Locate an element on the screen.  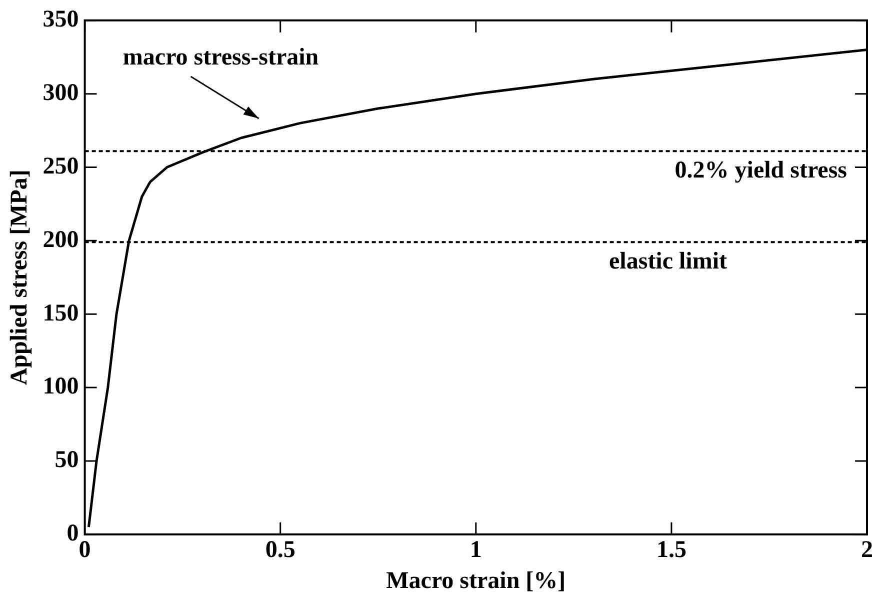
y-tick-label: 250 is located at coordinates (60, 166).